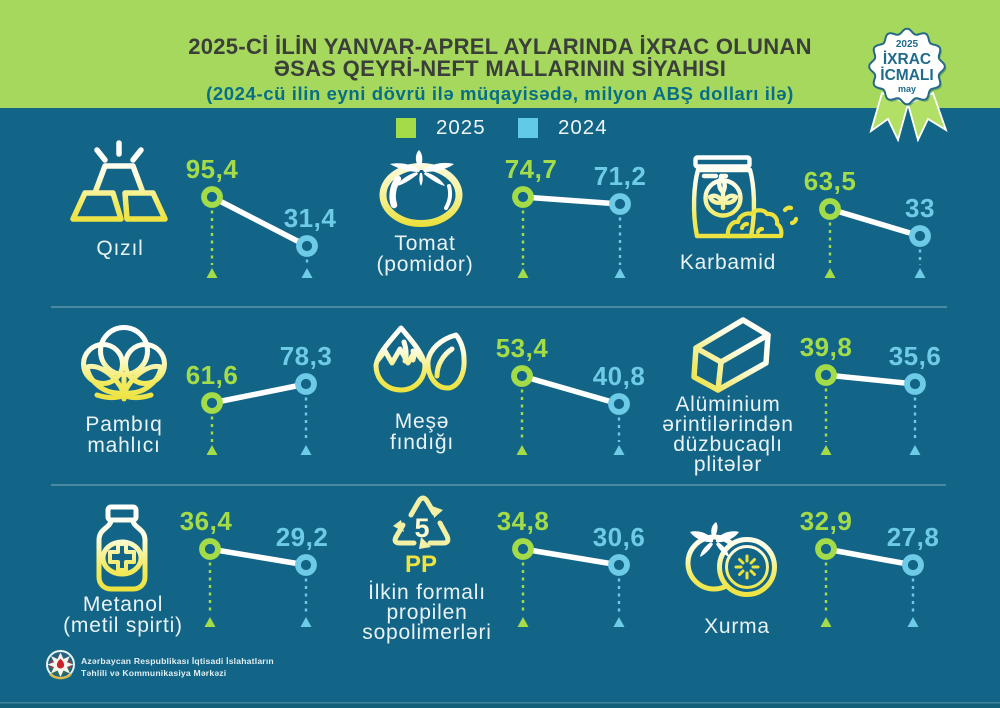 The image size is (1000, 708). What do you see at coordinates (421, 528) in the screenshot?
I see `svg-text: 5` at bounding box center [421, 528].